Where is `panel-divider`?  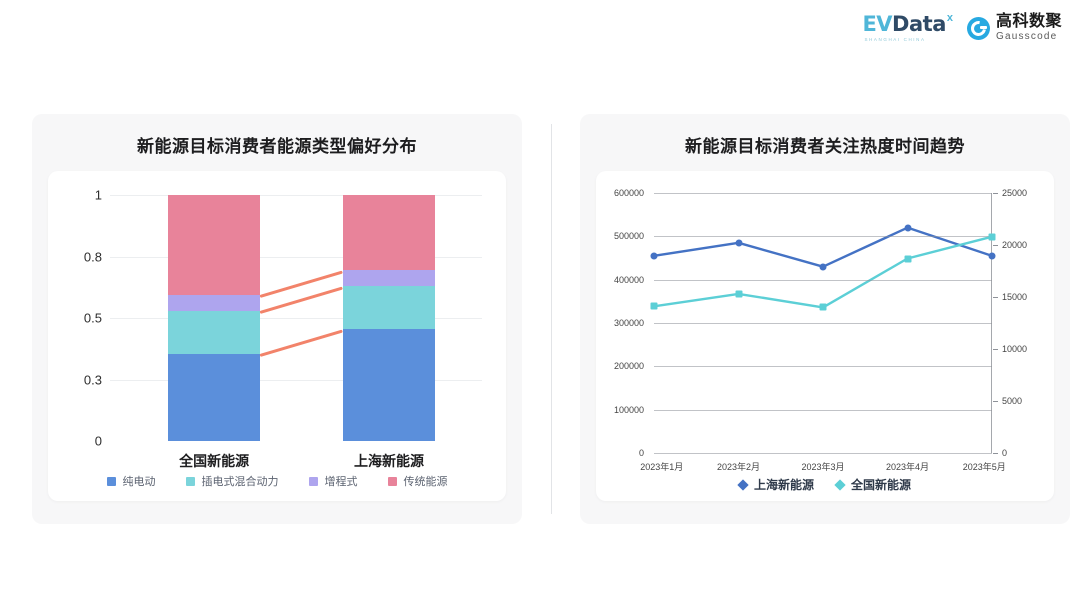
panel-divider is located at coordinates (551, 319).